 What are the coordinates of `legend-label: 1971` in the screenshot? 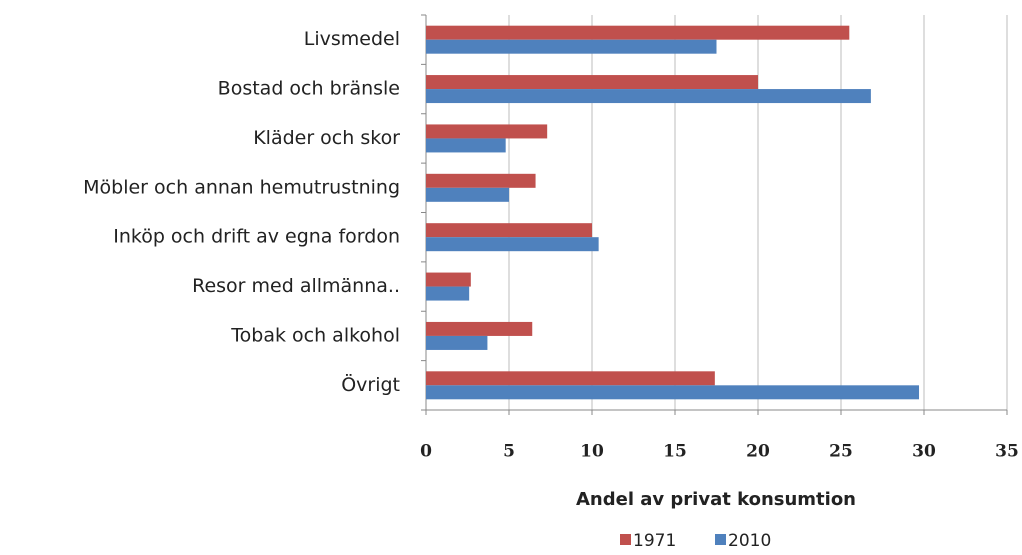 It's located at (654, 541).